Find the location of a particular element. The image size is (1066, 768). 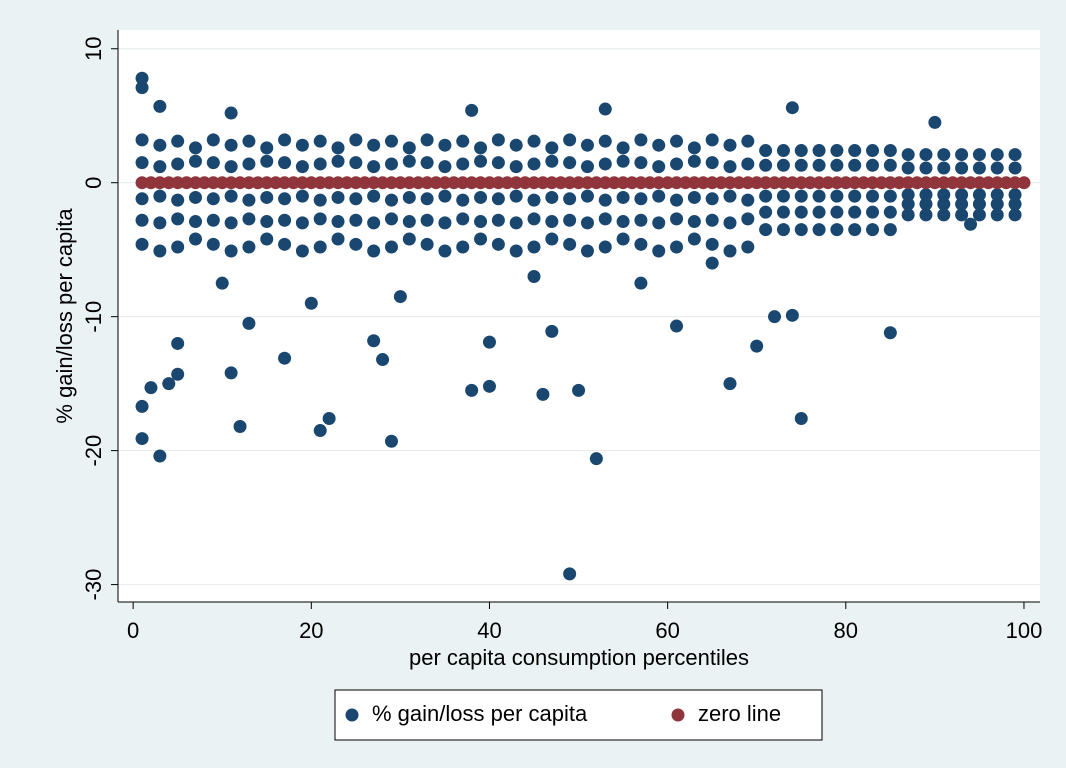

legend-marker is located at coordinates (678, 715).